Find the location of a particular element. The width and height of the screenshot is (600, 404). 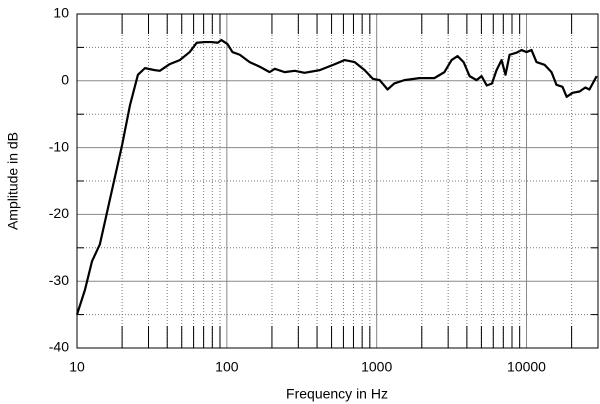

x-tick-label: 10 is located at coordinates (77, 367).